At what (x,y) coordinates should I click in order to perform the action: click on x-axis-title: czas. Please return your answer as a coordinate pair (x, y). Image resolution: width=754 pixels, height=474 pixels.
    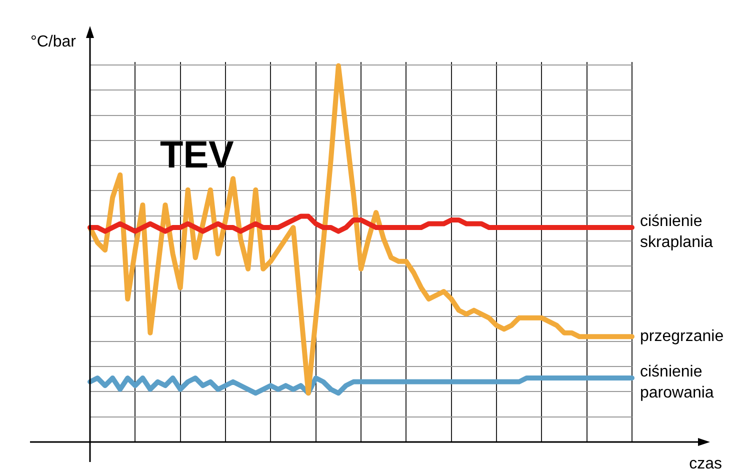
    Looking at the image, I should click on (705, 463).